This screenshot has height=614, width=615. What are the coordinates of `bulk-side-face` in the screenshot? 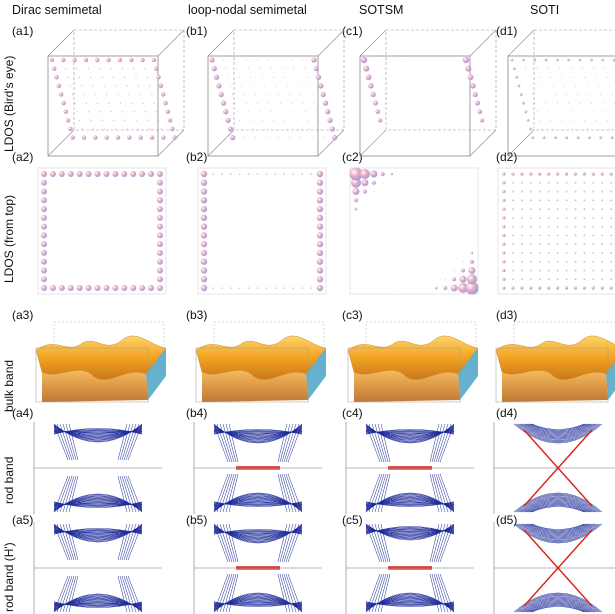 It's located at (468, 374).